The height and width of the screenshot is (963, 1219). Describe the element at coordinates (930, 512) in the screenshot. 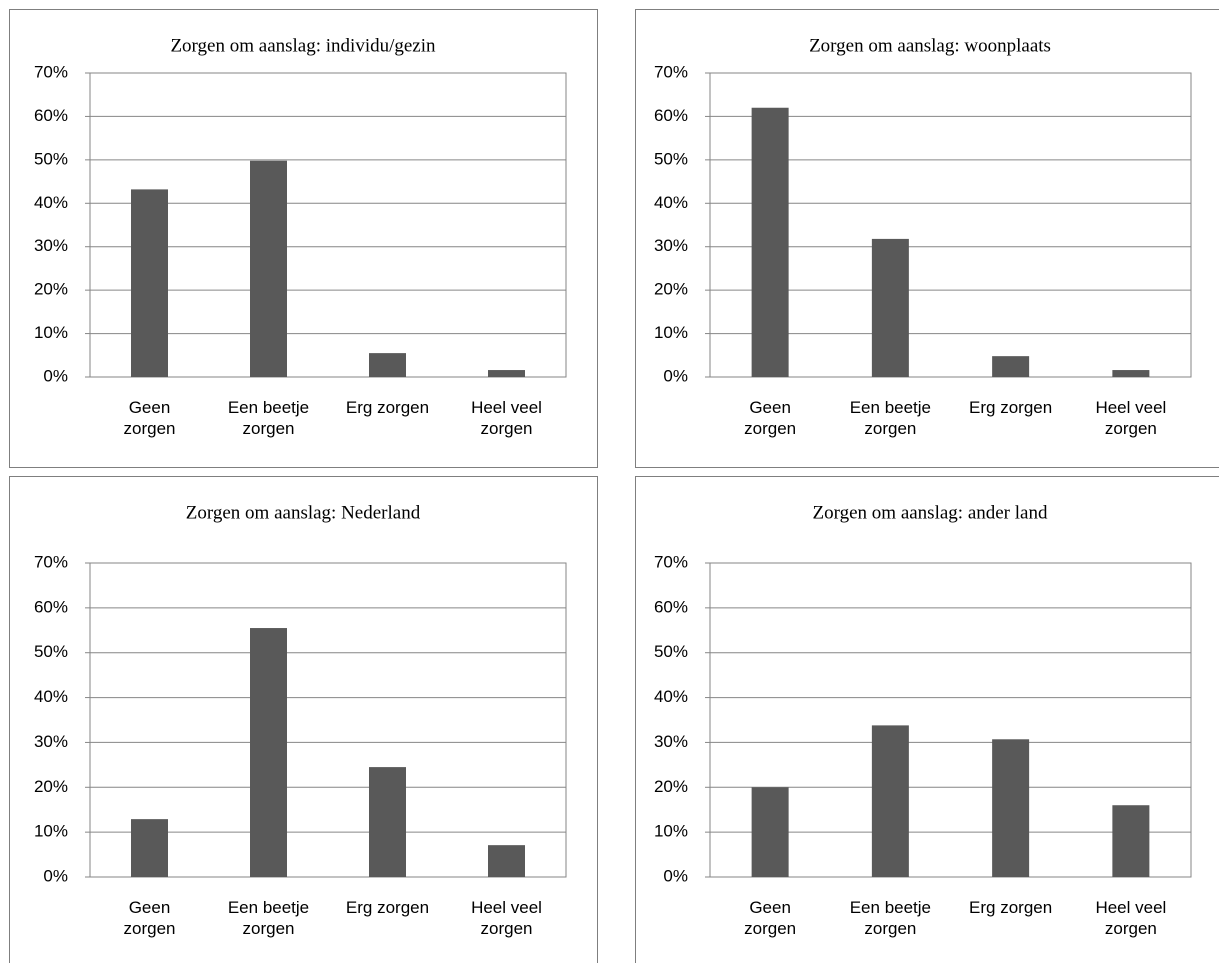

I see `chart-title: Zorgen om aanslag: ander land` at that location.